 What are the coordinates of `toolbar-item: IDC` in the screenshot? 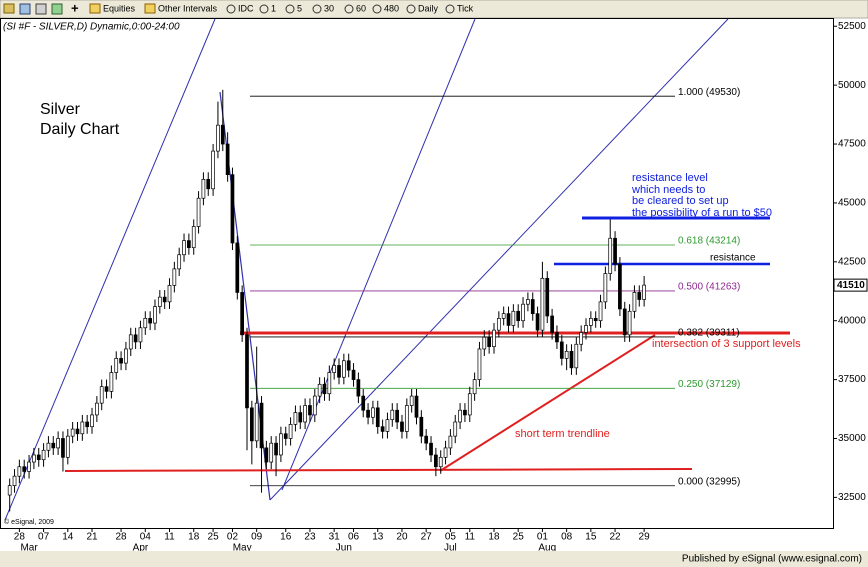 It's located at (246, 8).